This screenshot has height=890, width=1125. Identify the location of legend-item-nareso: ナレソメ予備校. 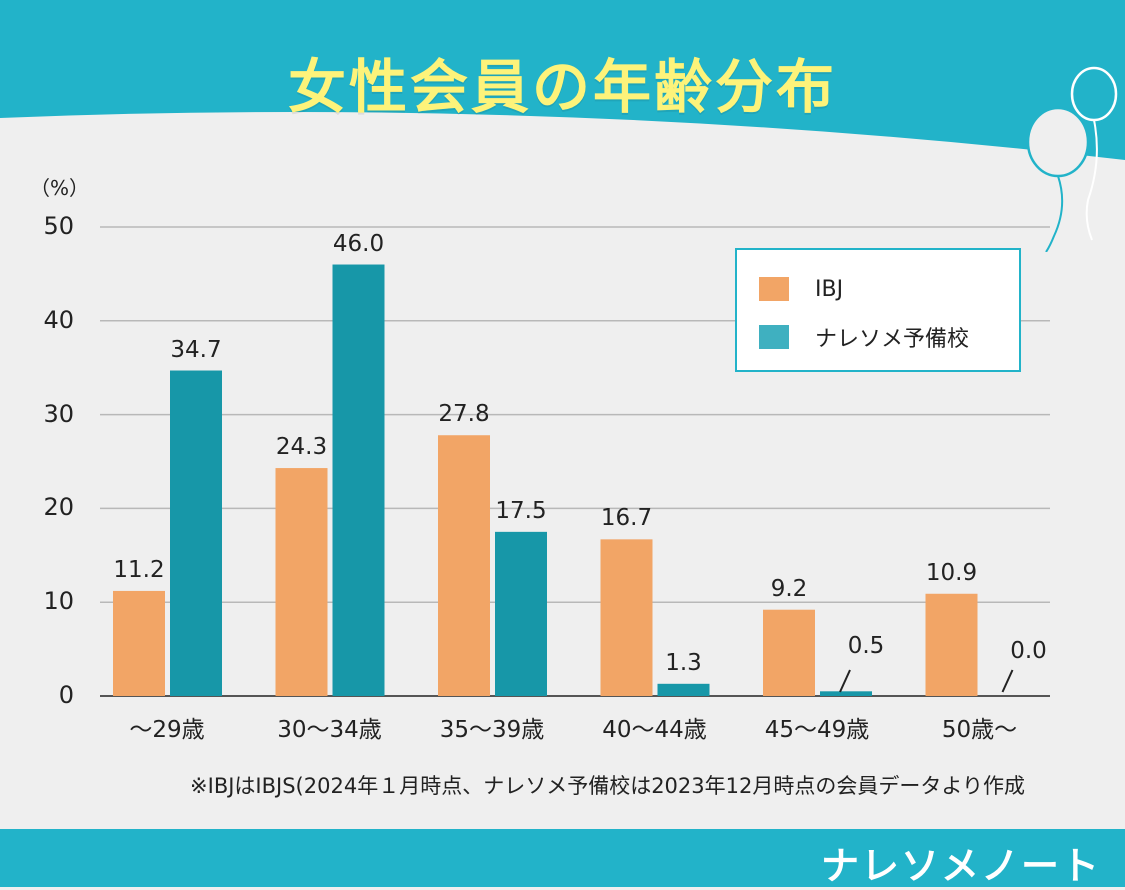
(864, 337).